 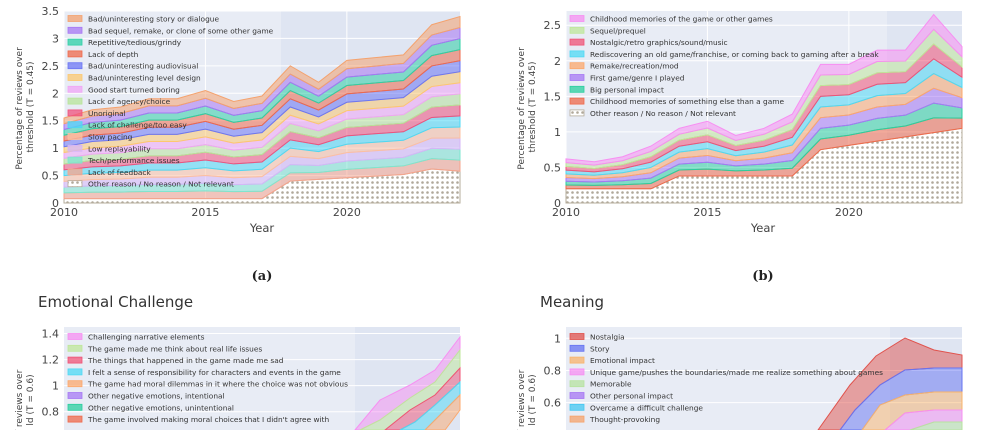 I want to click on legend-label: Other negative emotions, unintentional, so click(x=161, y=407).